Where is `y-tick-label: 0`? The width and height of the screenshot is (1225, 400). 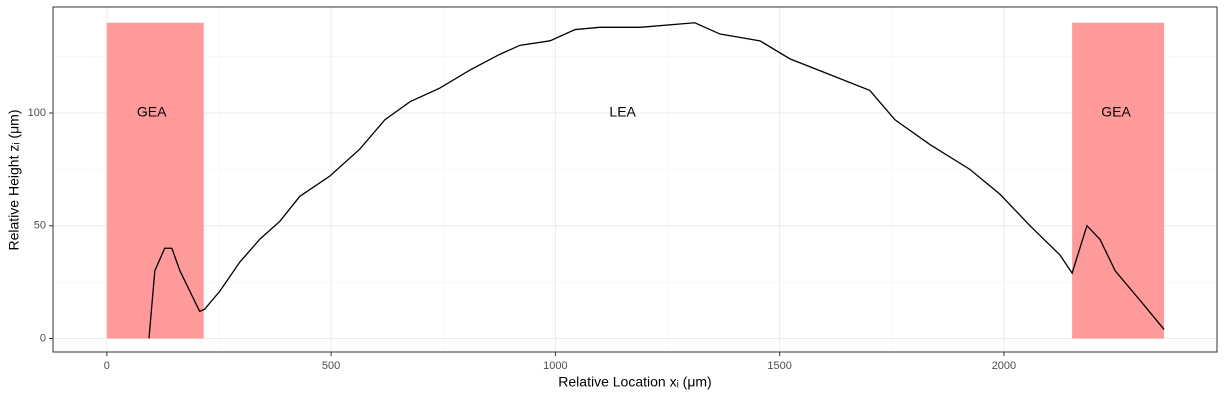 y-tick-label: 0 is located at coordinates (43, 338).